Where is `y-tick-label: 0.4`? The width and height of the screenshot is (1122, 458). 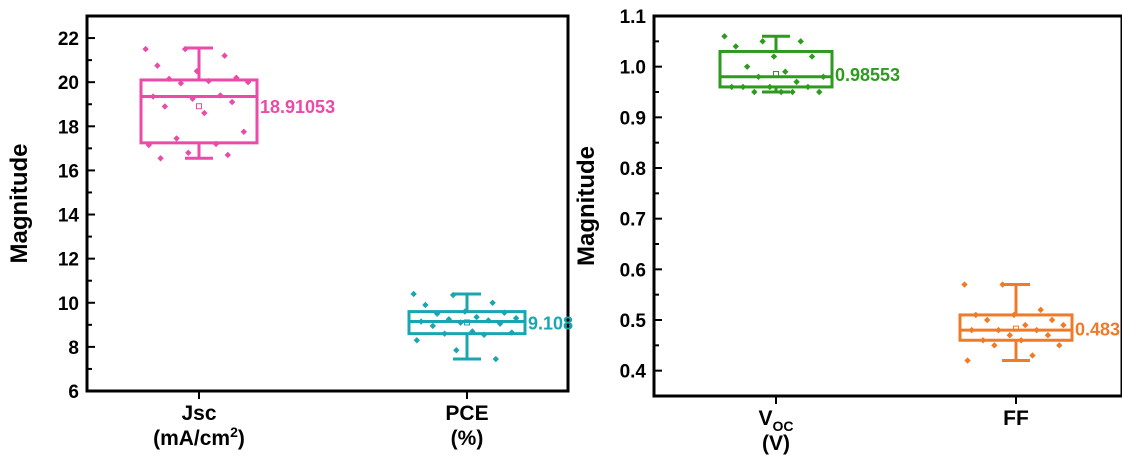 y-tick-label: 0.4 is located at coordinates (633, 372).